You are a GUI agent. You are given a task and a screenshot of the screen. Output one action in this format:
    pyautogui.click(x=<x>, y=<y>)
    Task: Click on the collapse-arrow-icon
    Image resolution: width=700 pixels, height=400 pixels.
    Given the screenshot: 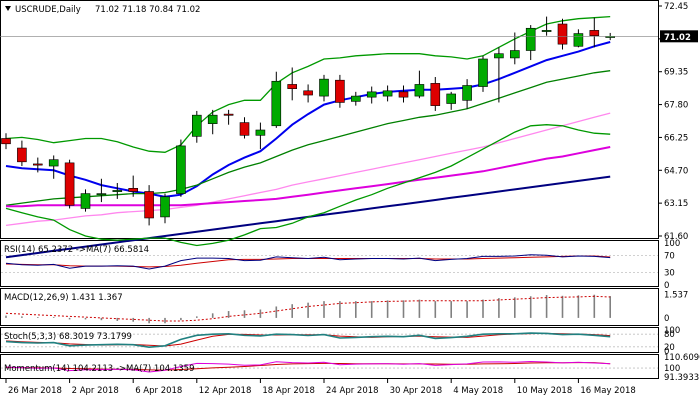 What is the action you would take?
    pyautogui.click(x=8, y=8)
    